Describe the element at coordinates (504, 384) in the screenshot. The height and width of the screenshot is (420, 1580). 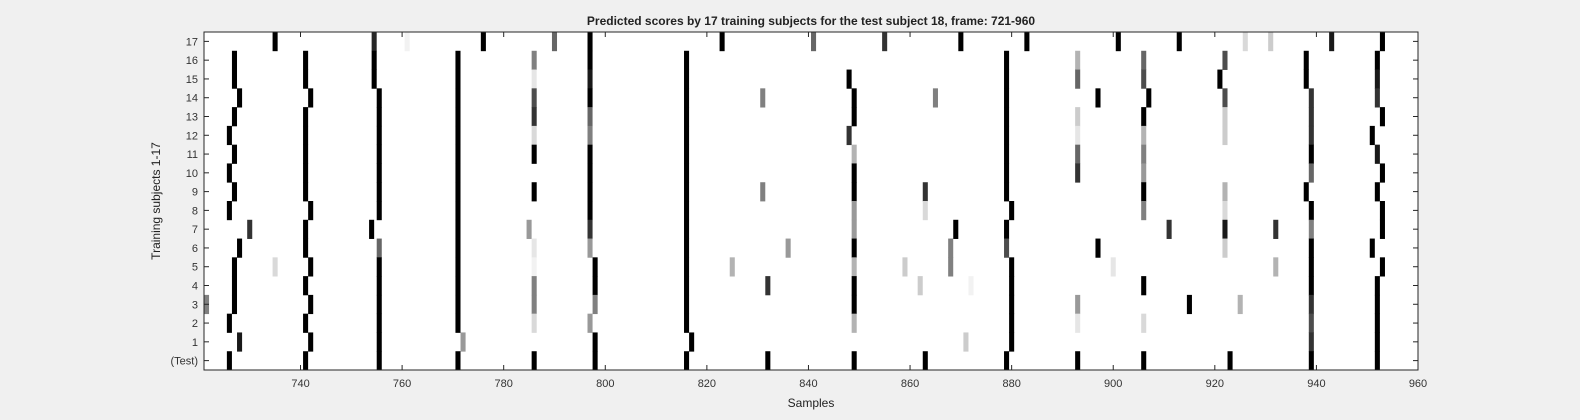
I see `x-tick-label: 780` at that location.